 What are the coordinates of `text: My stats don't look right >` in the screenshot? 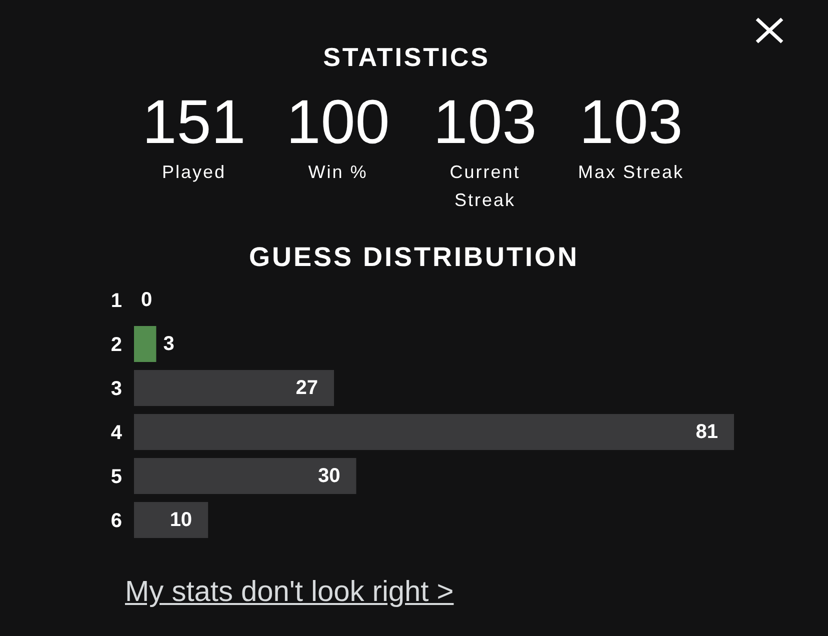 It's located at (289, 592).